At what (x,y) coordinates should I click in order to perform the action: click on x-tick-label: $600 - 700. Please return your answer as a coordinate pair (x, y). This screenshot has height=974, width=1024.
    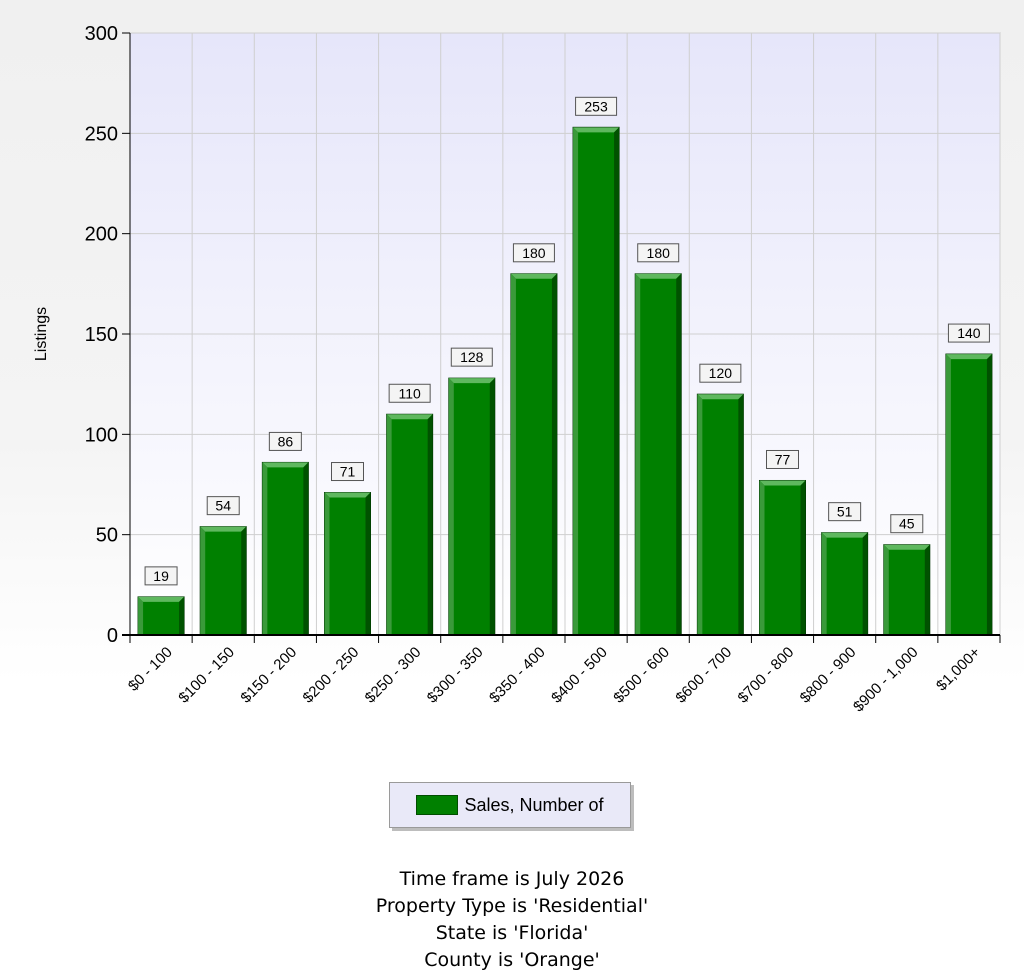
    Looking at the image, I should click on (703, 675).